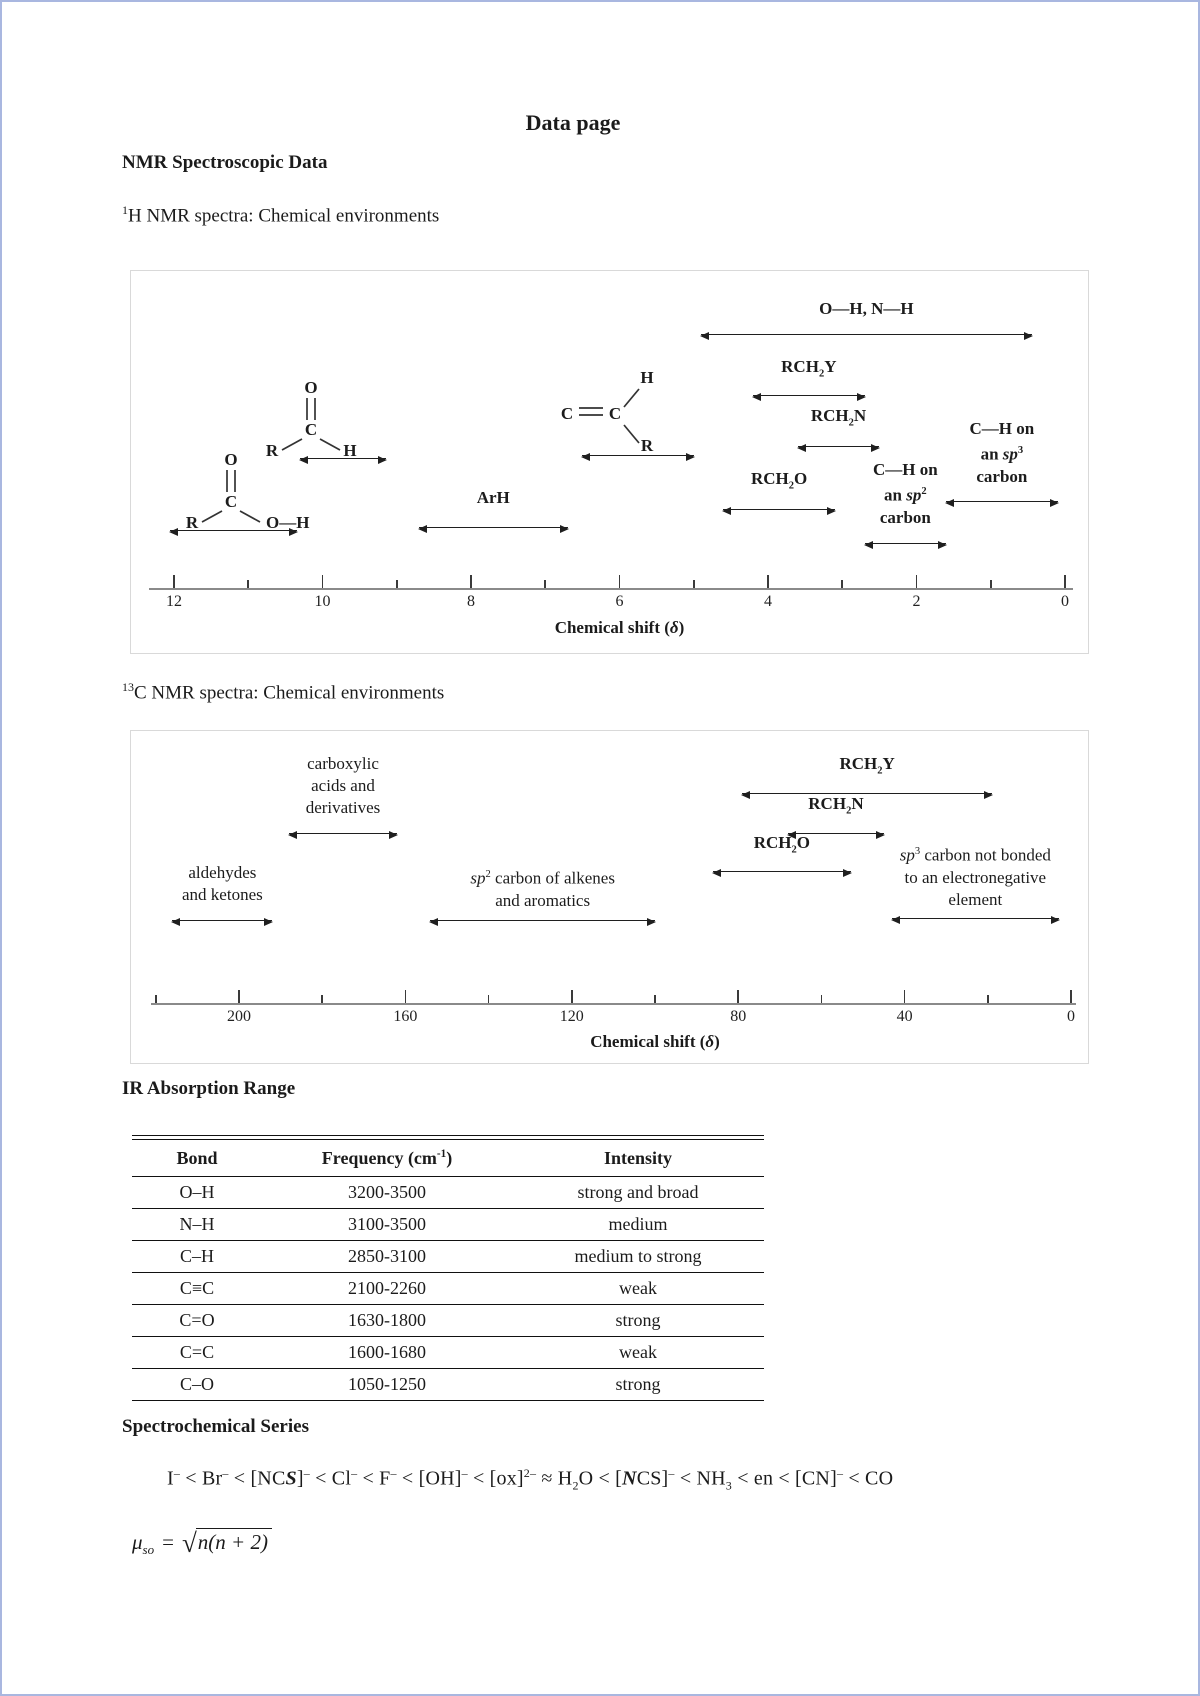  I want to click on ir-table-cell: medium to strong, so click(638, 1256).